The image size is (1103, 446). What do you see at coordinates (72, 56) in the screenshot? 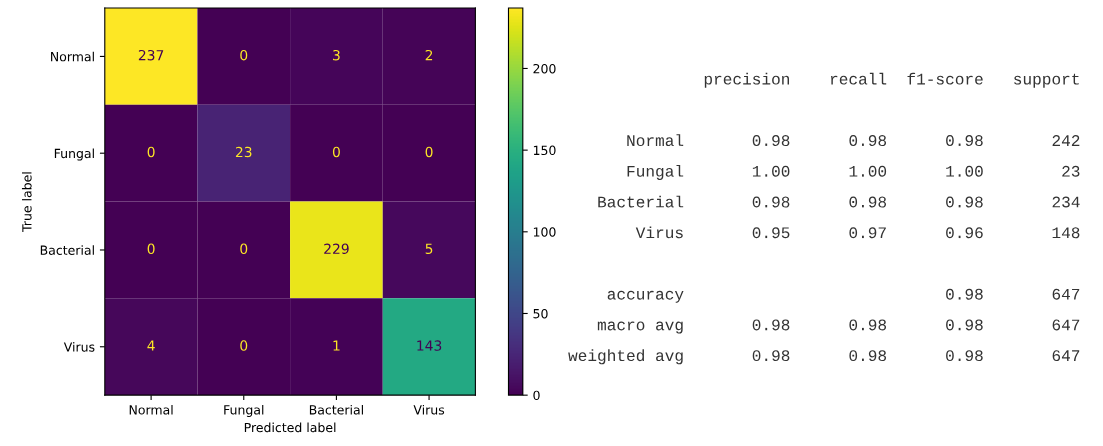
I see `y-tick-label: Normal` at bounding box center [72, 56].